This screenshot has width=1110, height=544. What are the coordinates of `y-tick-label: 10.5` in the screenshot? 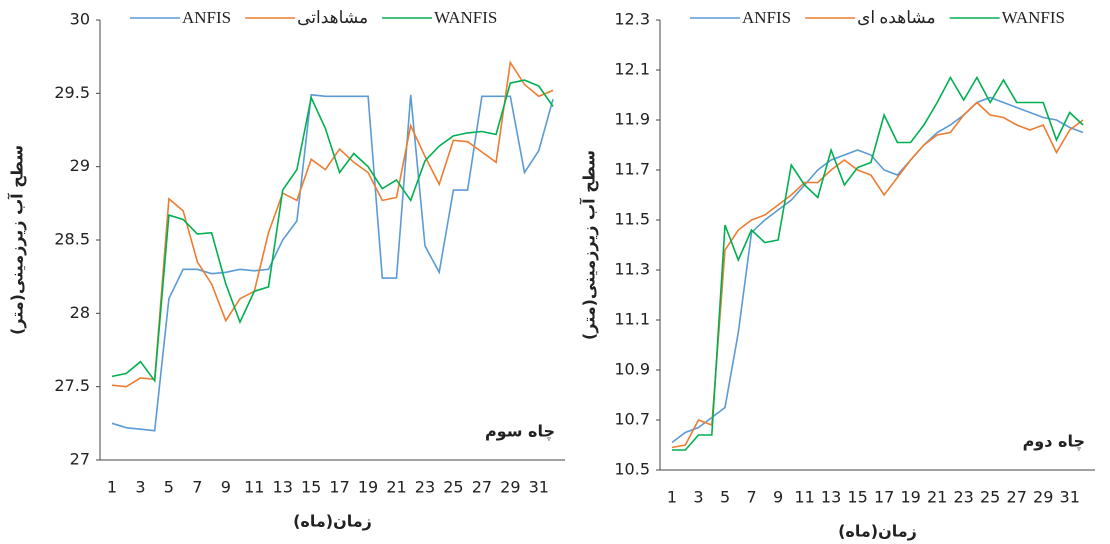 It's located at (632, 469).